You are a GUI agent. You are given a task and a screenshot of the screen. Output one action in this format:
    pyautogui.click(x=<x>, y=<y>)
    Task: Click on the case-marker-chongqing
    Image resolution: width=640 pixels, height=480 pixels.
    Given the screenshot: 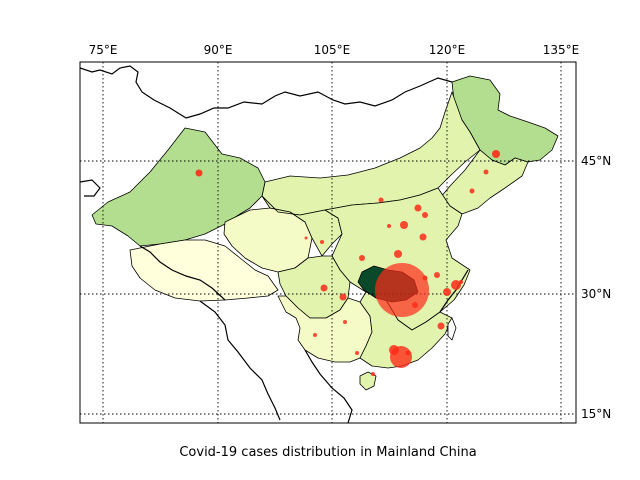 What is the action you would take?
    pyautogui.click(x=343, y=297)
    